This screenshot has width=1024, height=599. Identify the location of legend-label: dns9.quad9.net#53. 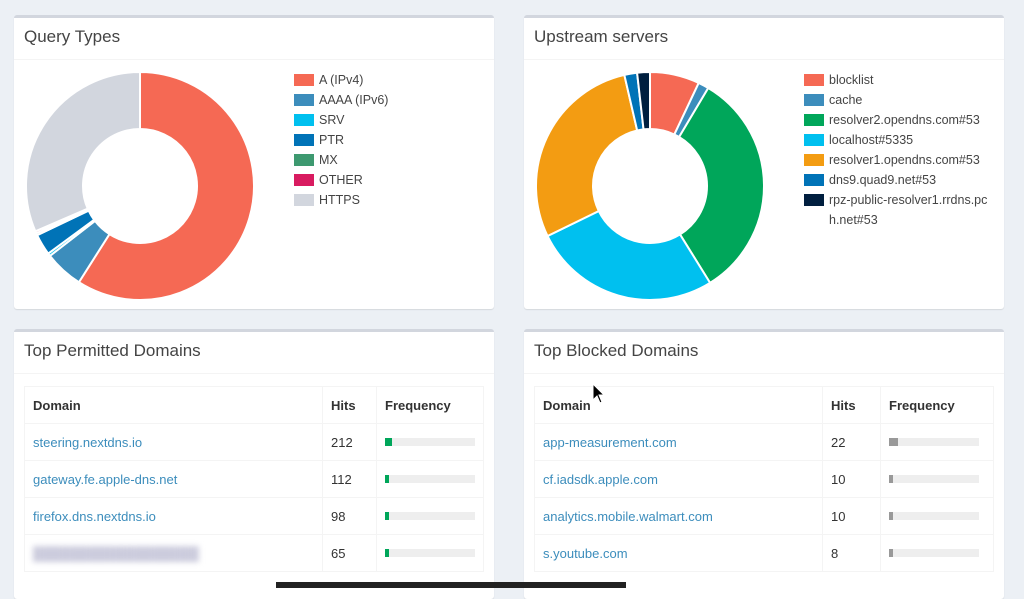
(883, 180).